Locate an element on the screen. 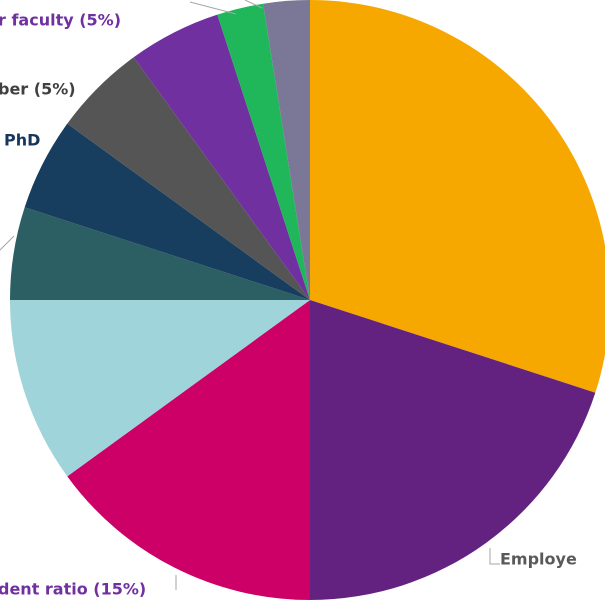 The width and height of the screenshot is (605, 602). slice-label: Employe is located at coordinates (538, 559).